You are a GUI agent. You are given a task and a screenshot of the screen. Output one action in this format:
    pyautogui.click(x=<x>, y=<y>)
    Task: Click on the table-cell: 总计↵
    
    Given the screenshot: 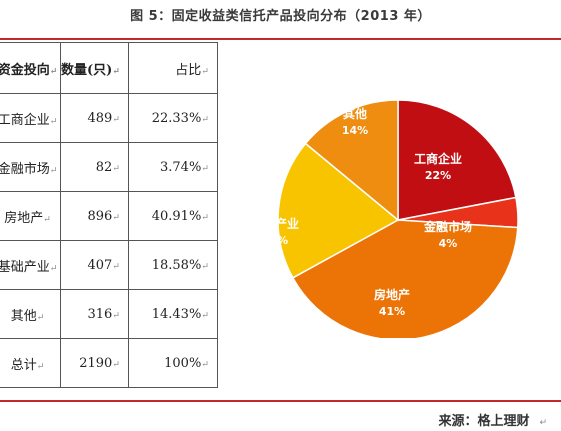 What is the action you would take?
    pyautogui.click(x=30, y=363)
    